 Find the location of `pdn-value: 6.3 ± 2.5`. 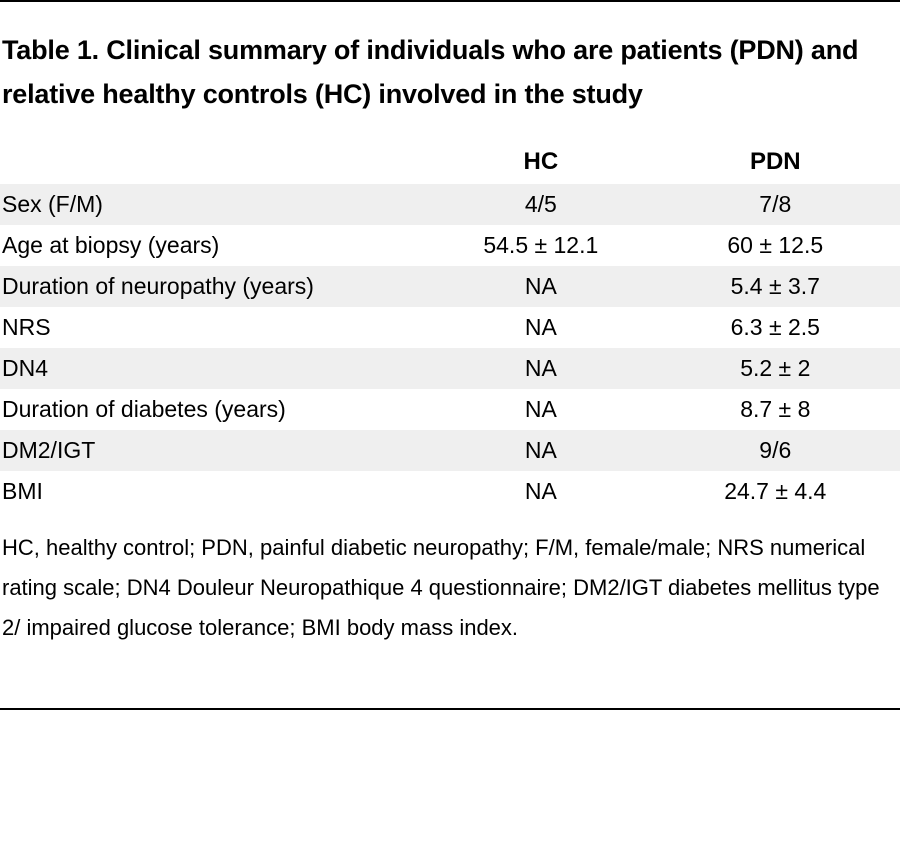

pdn-value: 6.3 ± 2.5 is located at coordinates (775, 327).